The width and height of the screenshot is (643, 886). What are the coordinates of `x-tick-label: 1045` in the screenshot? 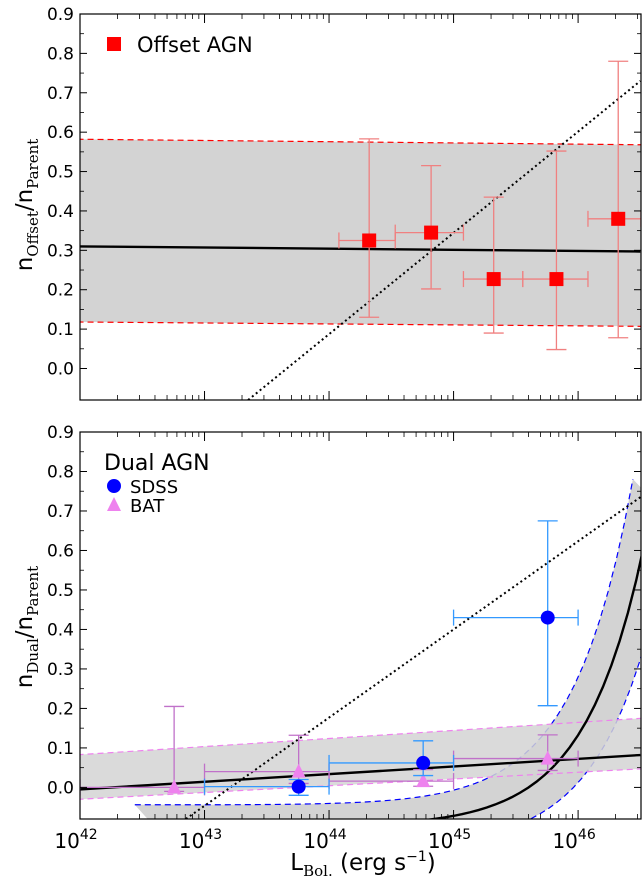 It's located at (449, 840).